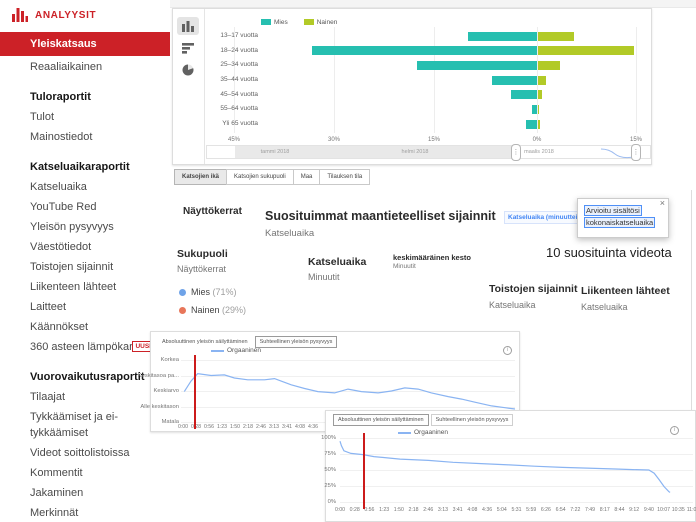 This screenshot has height=522, width=696. I want to click on close-icon: ×, so click(662, 203).